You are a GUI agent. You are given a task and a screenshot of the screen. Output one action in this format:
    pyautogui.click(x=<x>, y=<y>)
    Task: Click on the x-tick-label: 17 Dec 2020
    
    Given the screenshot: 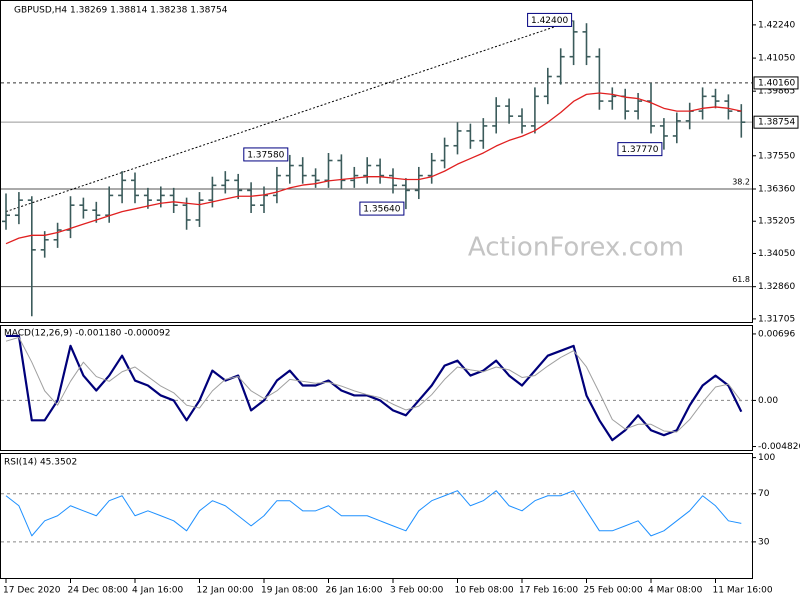 What is the action you would take?
    pyautogui.click(x=32, y=591)
    